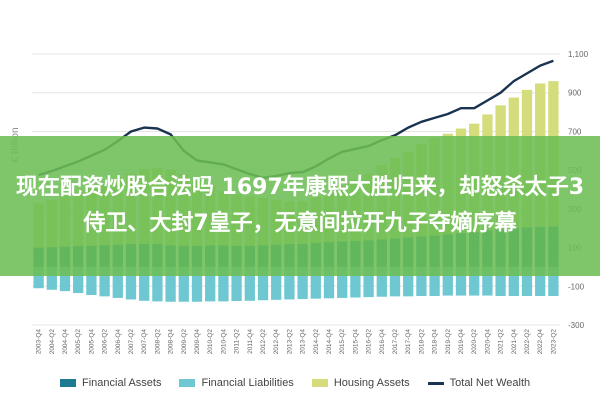  I want to click on y-axis: -300 -100 100 300 500 700 900 1,100, so click(578, 190).